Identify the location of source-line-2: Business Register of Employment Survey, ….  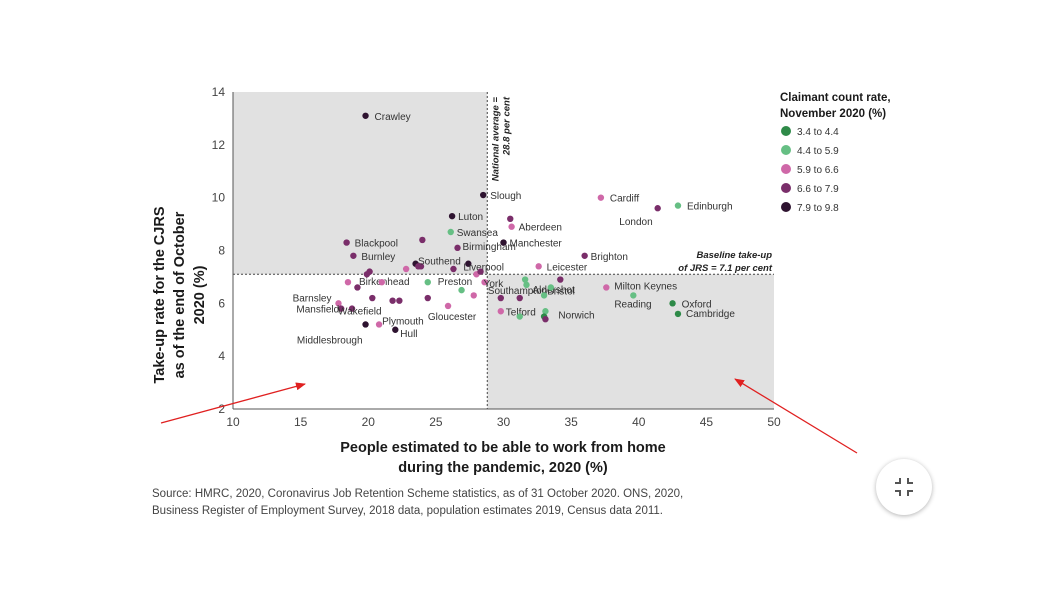
(407, 511).